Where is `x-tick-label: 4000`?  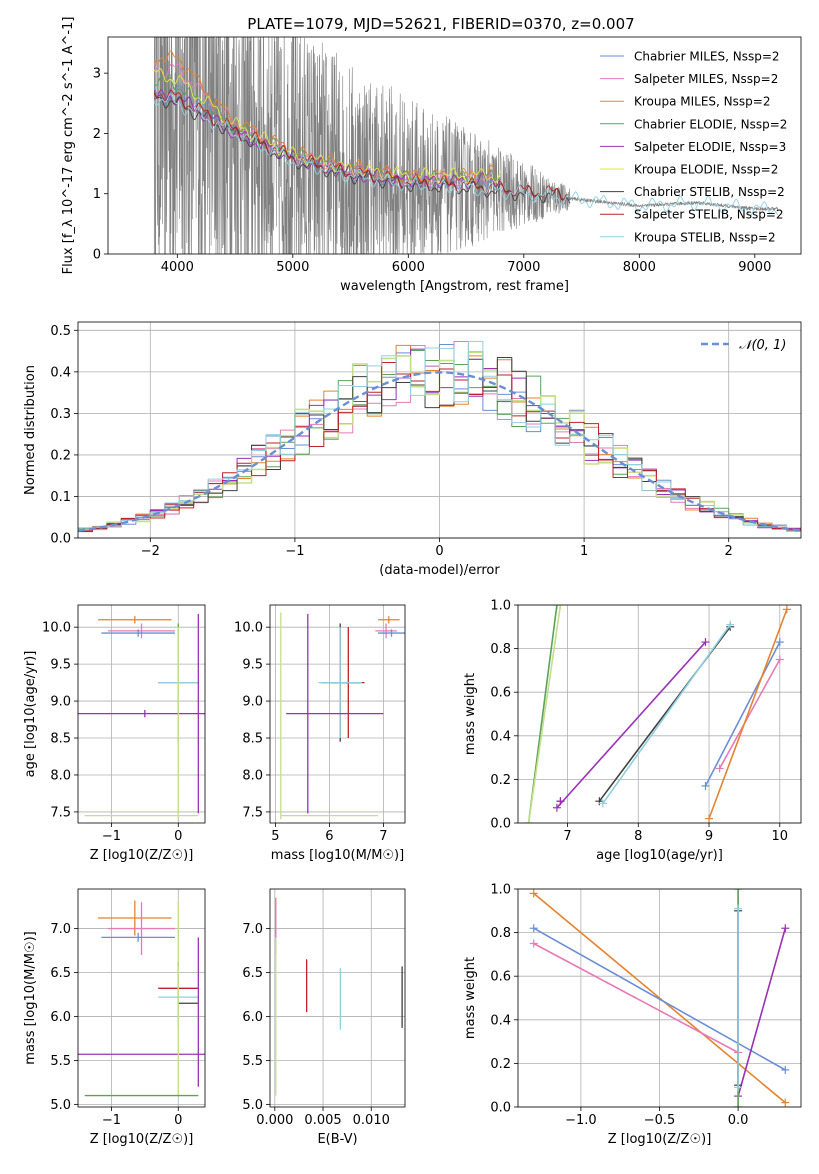
x-tick-label: 4000 is located at coordinates (177, 267).